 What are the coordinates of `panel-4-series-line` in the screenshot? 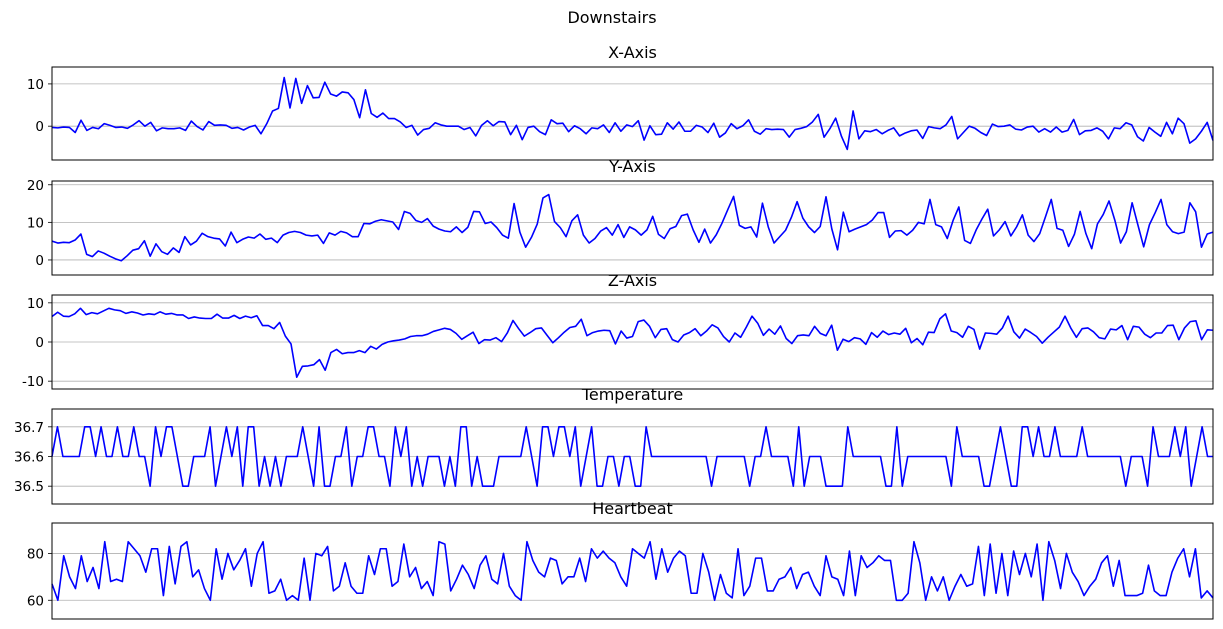 It's located at (632, 571).